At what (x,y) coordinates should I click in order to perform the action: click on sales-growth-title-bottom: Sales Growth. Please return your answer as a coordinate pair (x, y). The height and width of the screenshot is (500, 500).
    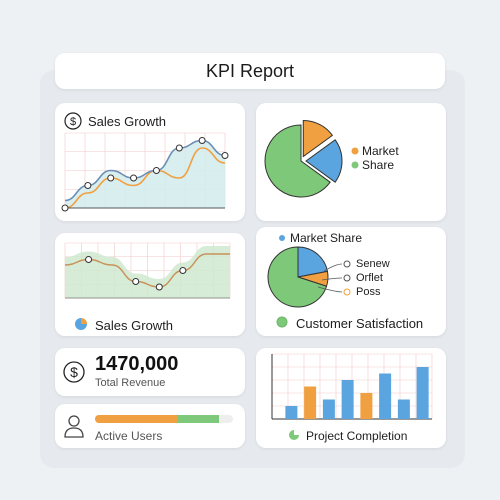
    Looking at the image, I should click on (134, 325).